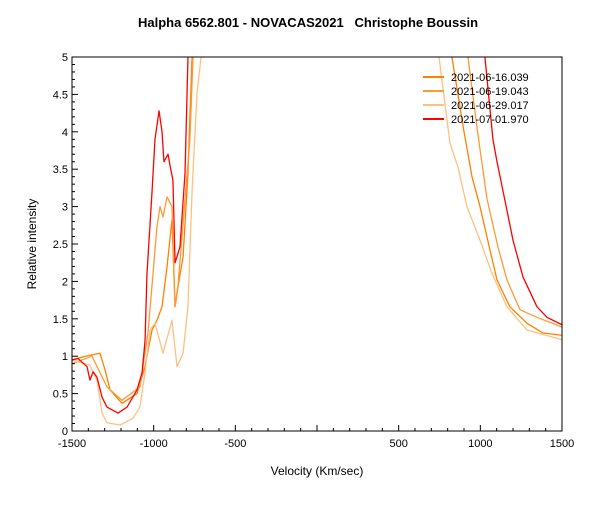 The height and width of the screenshot is (505, 600). Describe the element at coordinates (60, 245) in the screenshot. I see `y-tick-label: 2.5` at that location.